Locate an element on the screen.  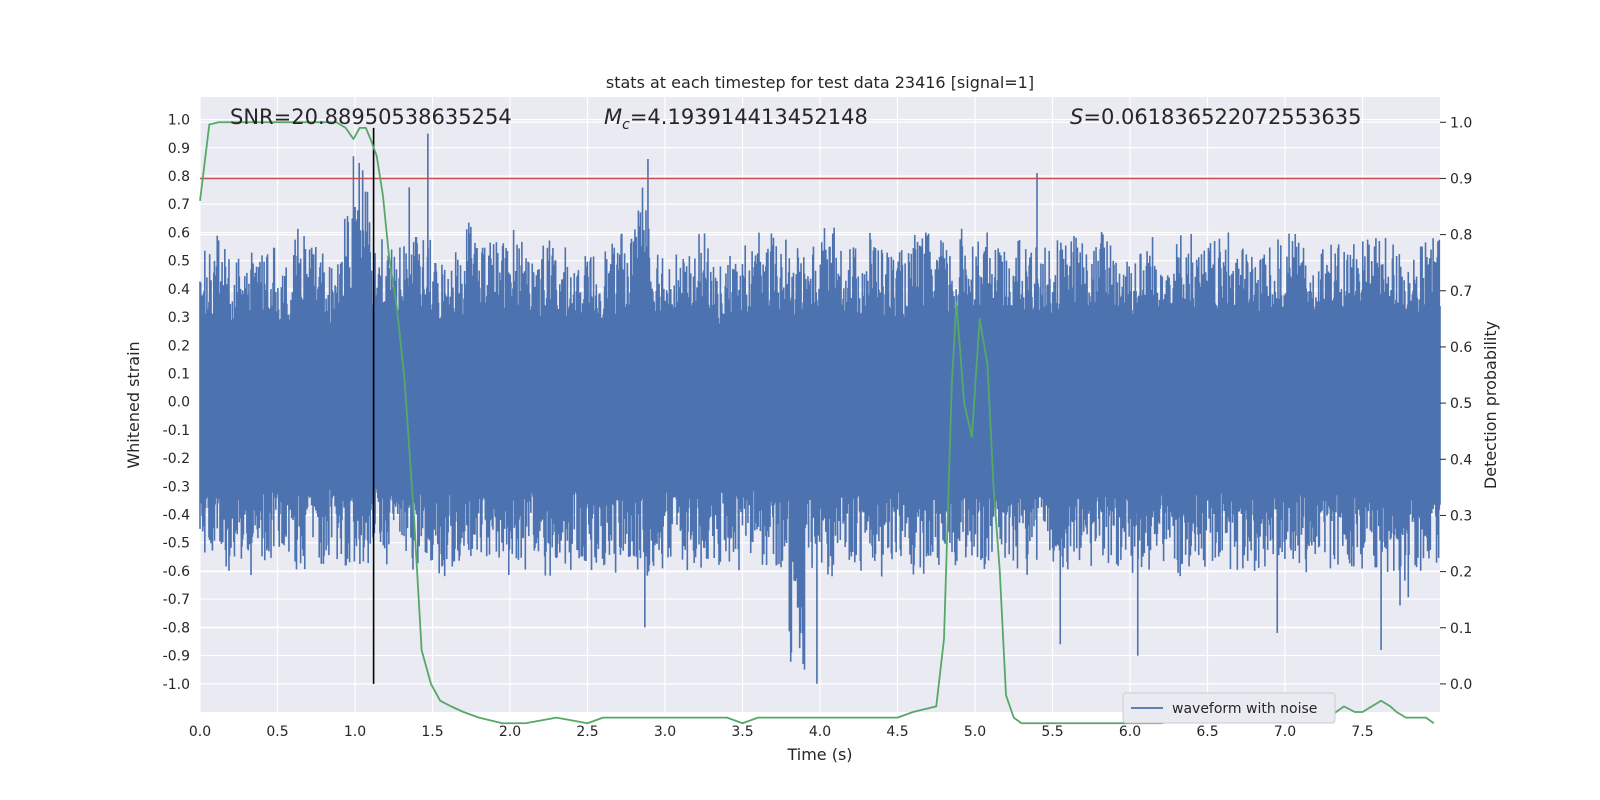
y2-tick-label: 0.4 is located at coordinates (1461, 460).